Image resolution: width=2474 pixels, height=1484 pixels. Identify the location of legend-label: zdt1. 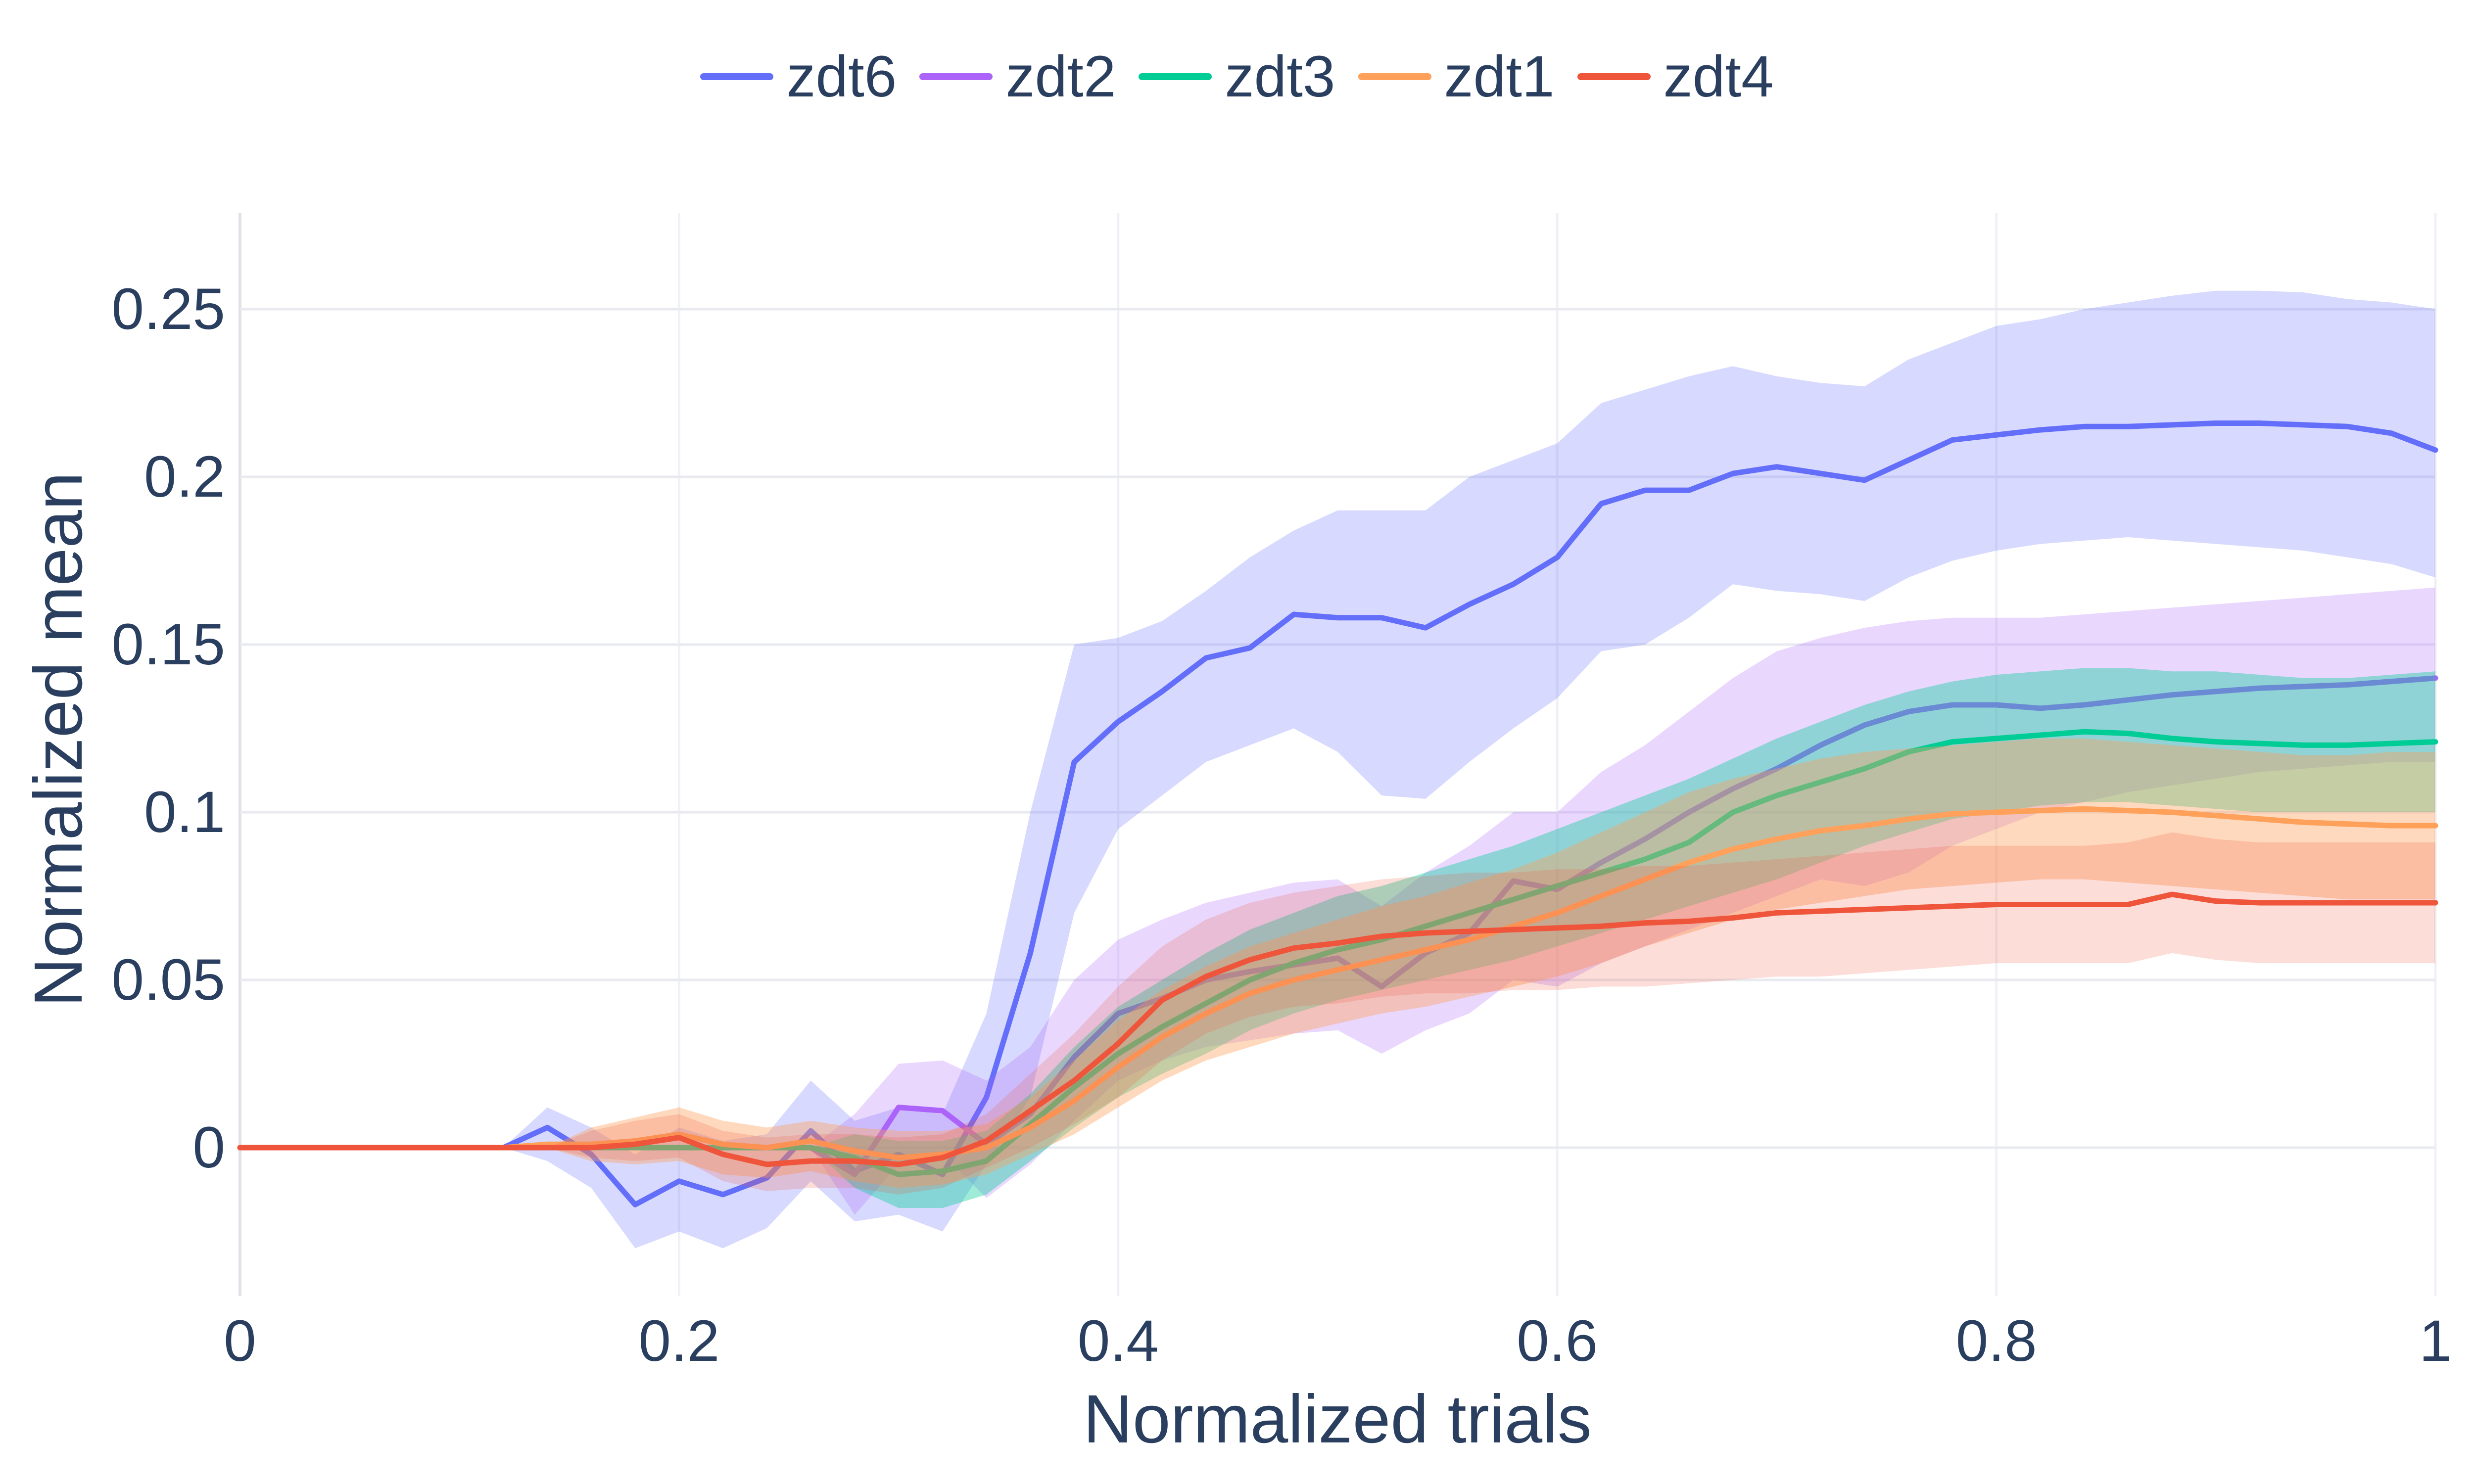
(1499, 76).